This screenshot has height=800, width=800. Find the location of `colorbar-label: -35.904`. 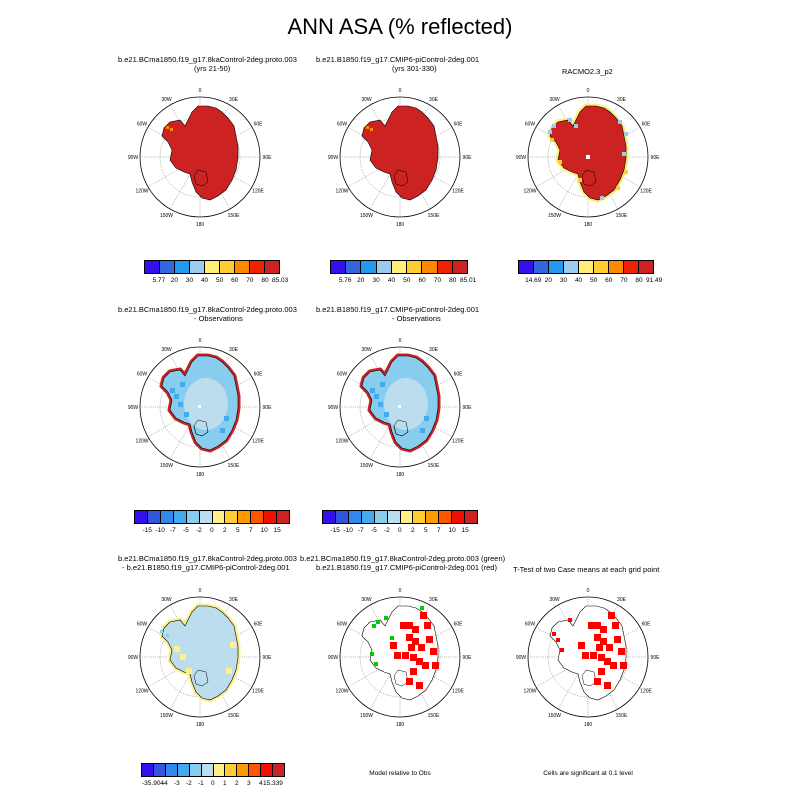

colorbar-label: -35.904 is located at coordinates (153, 783).